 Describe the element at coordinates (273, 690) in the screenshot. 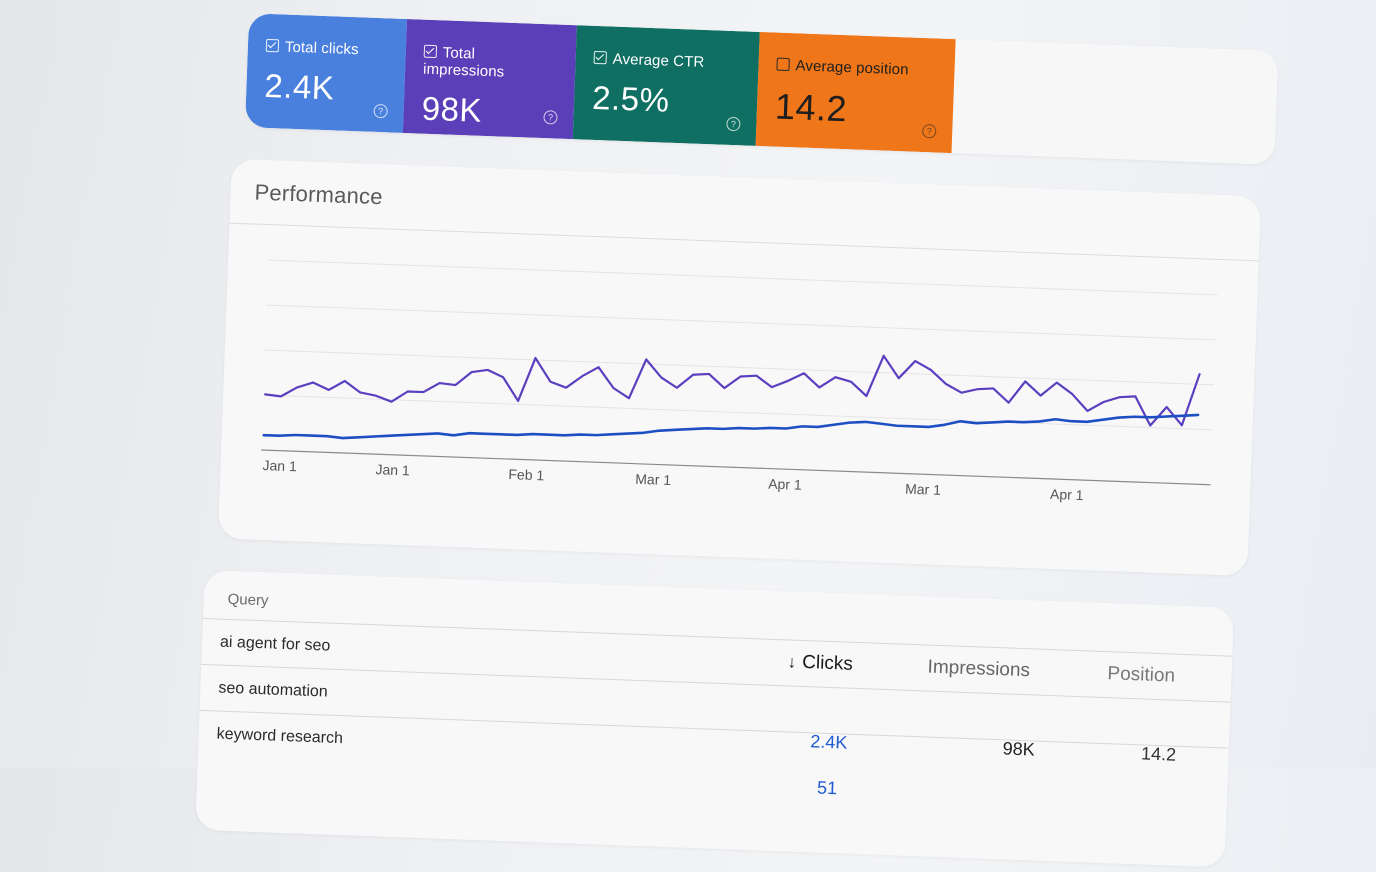

I see `query-cell: seo automation` at that location.